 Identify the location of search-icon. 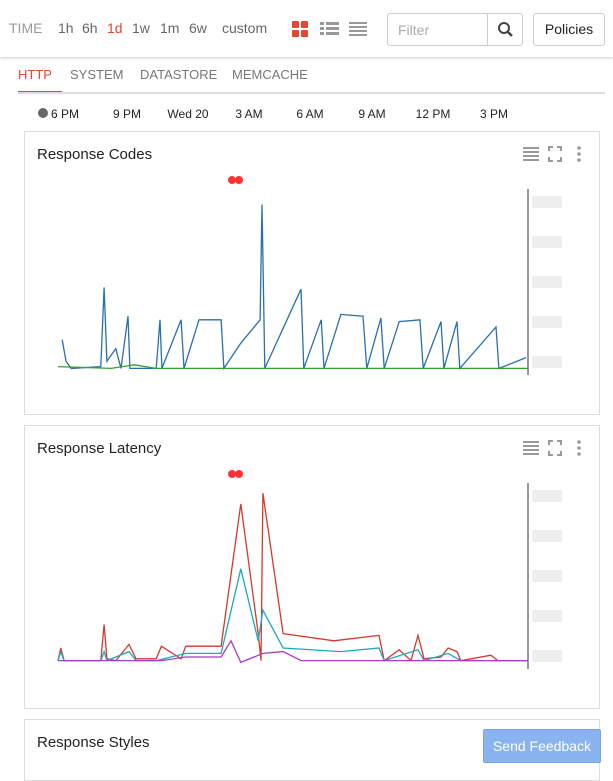
(505, 29).